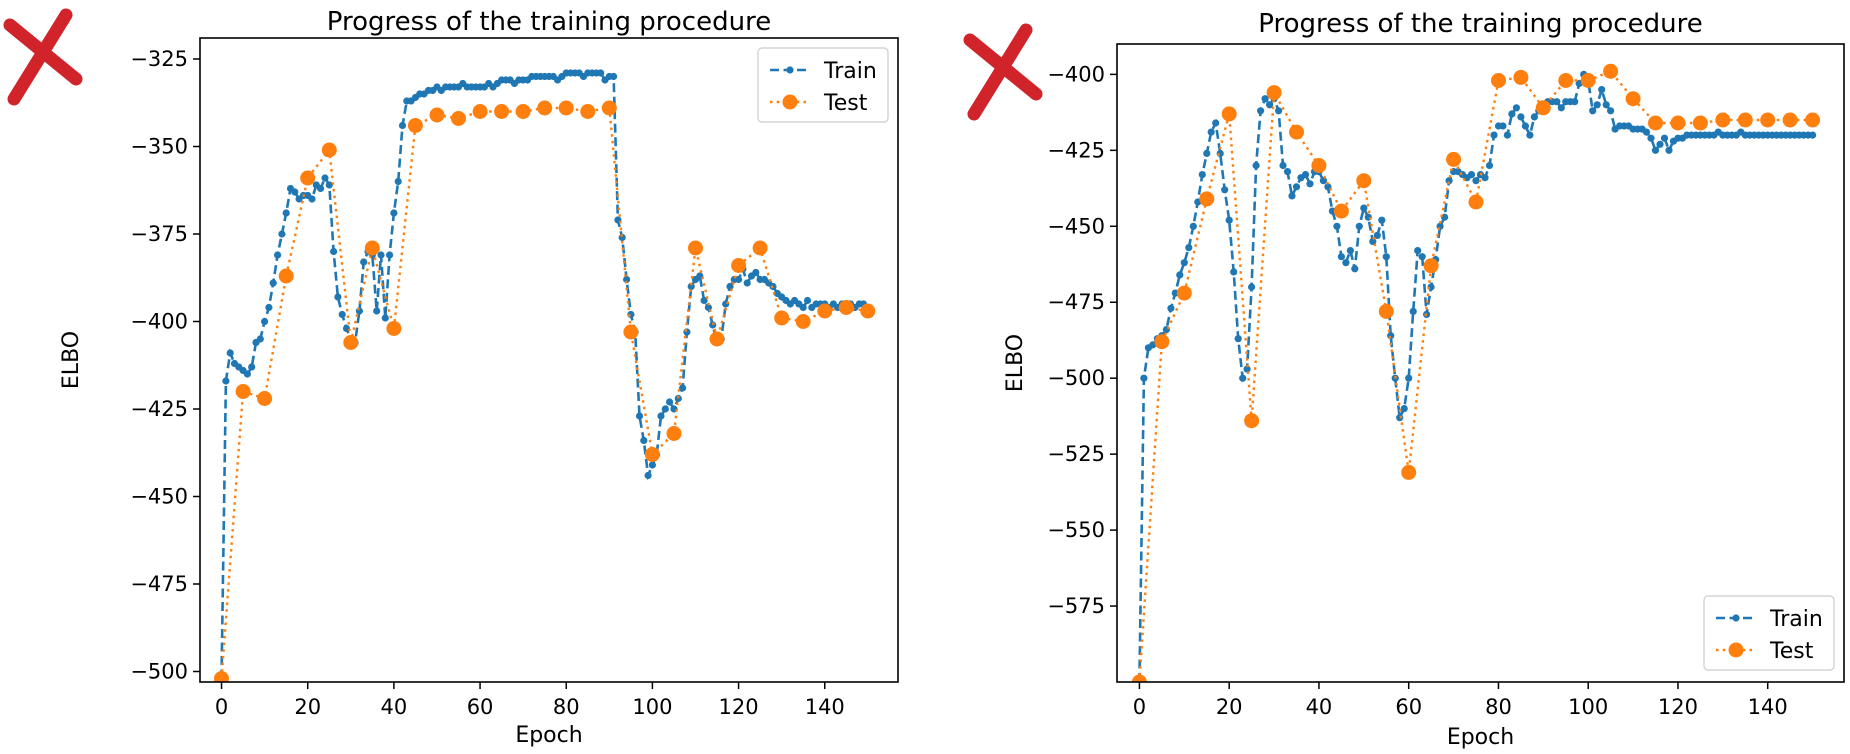  I want to click on legend-label-test: Test, so click(1791, 651).